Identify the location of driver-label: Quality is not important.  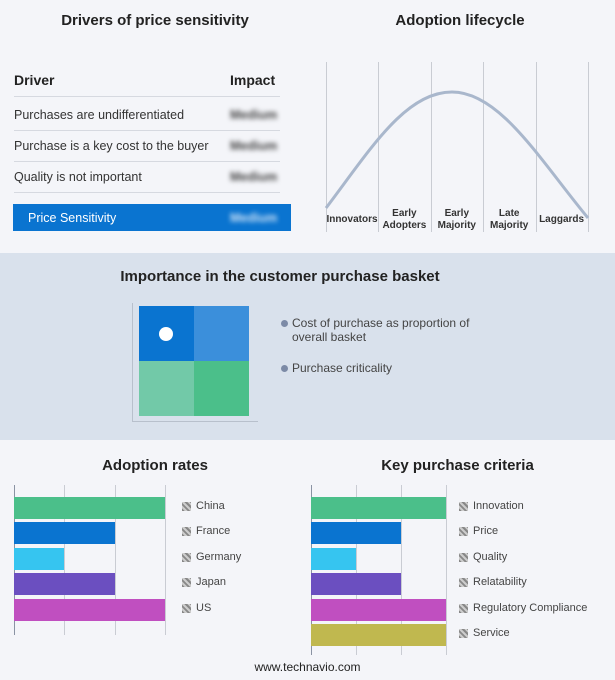
(78, 177).